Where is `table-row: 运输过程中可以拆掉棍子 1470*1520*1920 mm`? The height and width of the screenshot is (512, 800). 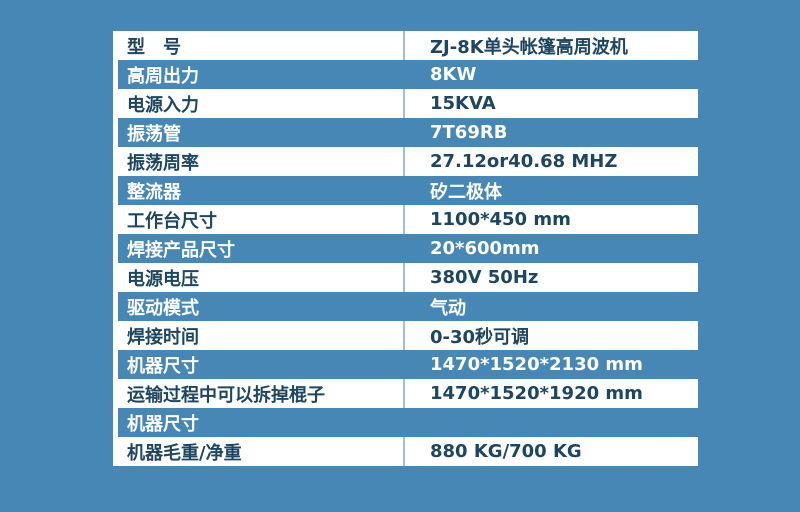
table-row: 运输过程中可以拆掉棍子 1470*1520*1920 mm is located at coordinates (408, 393).